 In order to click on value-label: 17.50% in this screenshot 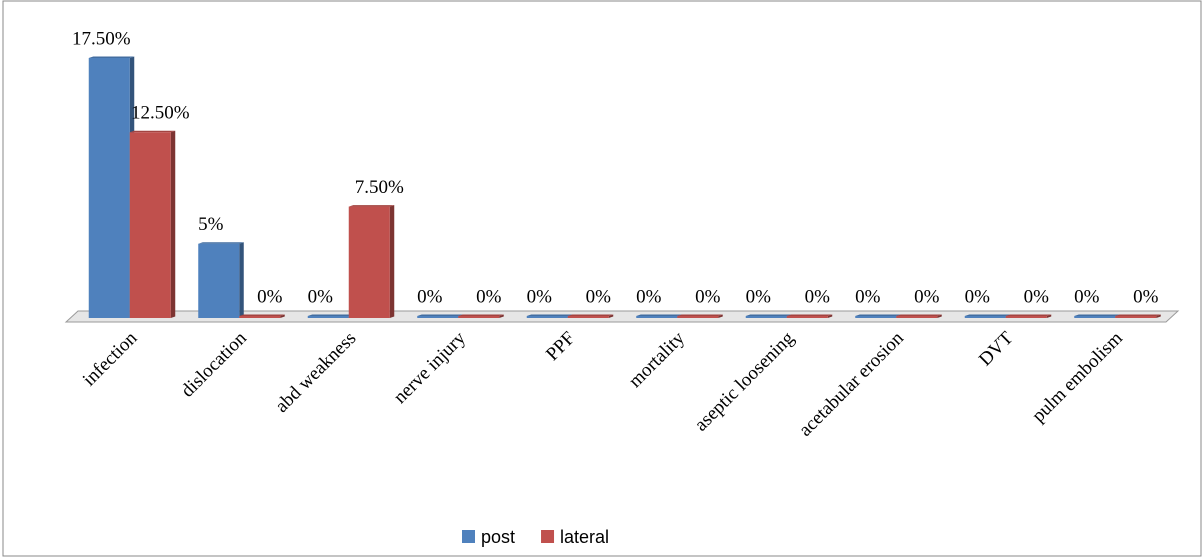, I will do `click(101, 38)`.